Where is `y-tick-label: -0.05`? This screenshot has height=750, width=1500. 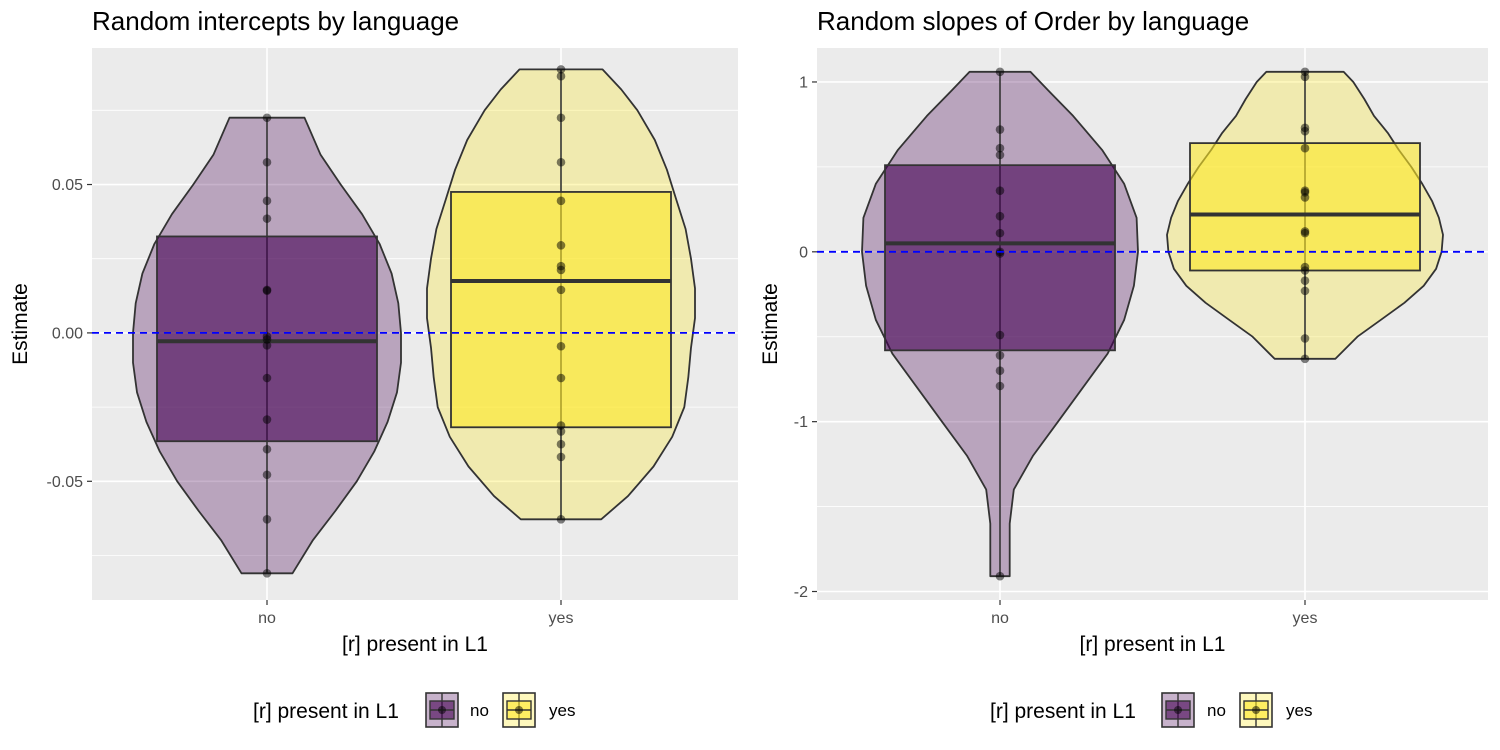 y-tick-label: -0.05 is located at coordinates (65, 482).